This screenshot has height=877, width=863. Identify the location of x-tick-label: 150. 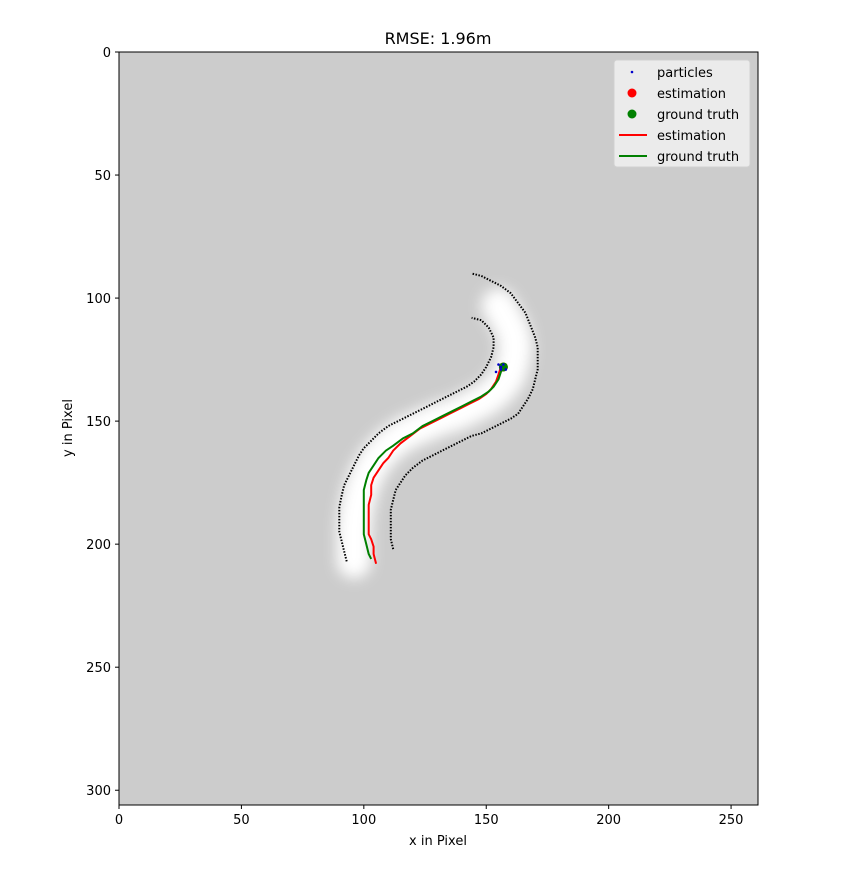
(486, 820).